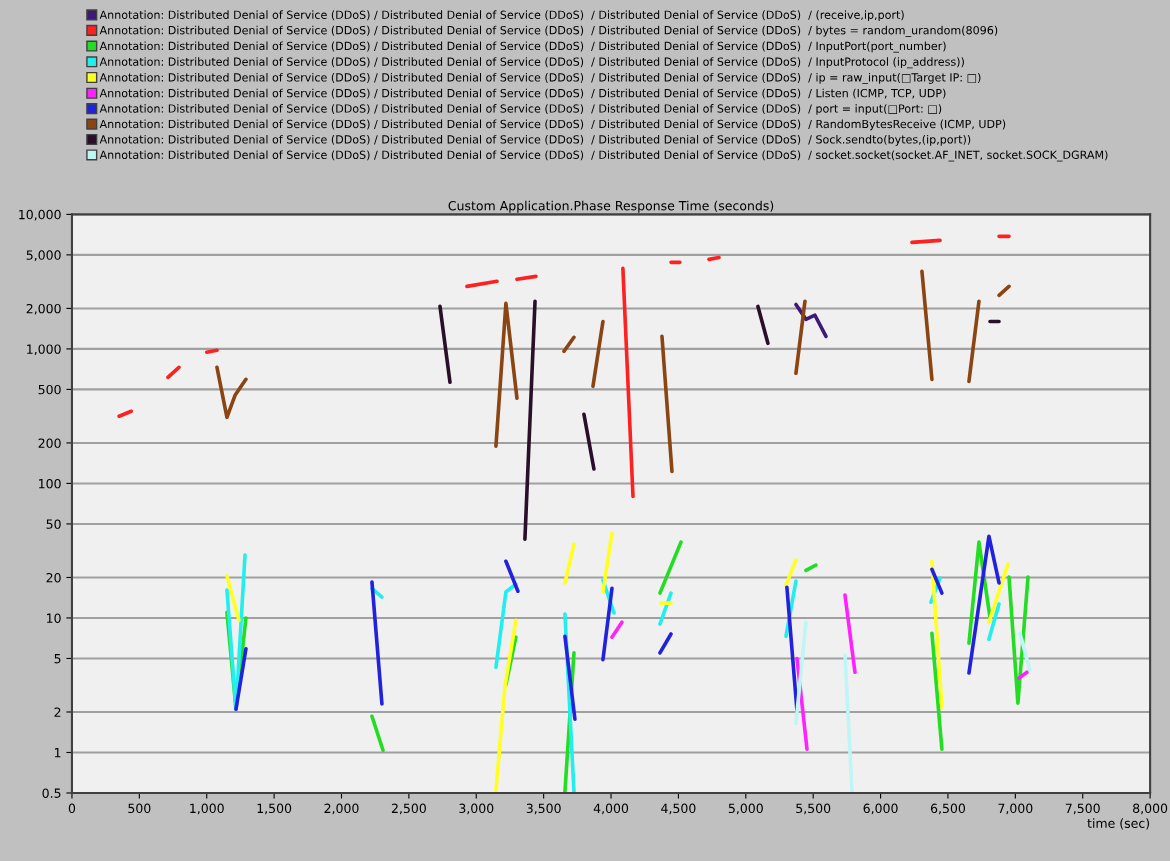 This screenshot has width=1170, height=861. What do you see at coordinates (548, 31) in the screenshot?
I see `legend-label: Annotation: Distributed Denial of Service (DDoS) / Distributed Denial of Service (DDoS) / Distributed Denial of Service (DDoS) / bytes = random_urandom(8096)` at bounding box center [548, 31].